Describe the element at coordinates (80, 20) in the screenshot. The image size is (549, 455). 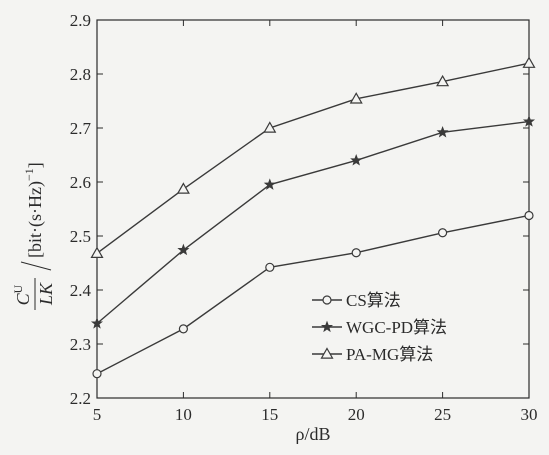
I see `y-tick-label: 2.9` at that location.